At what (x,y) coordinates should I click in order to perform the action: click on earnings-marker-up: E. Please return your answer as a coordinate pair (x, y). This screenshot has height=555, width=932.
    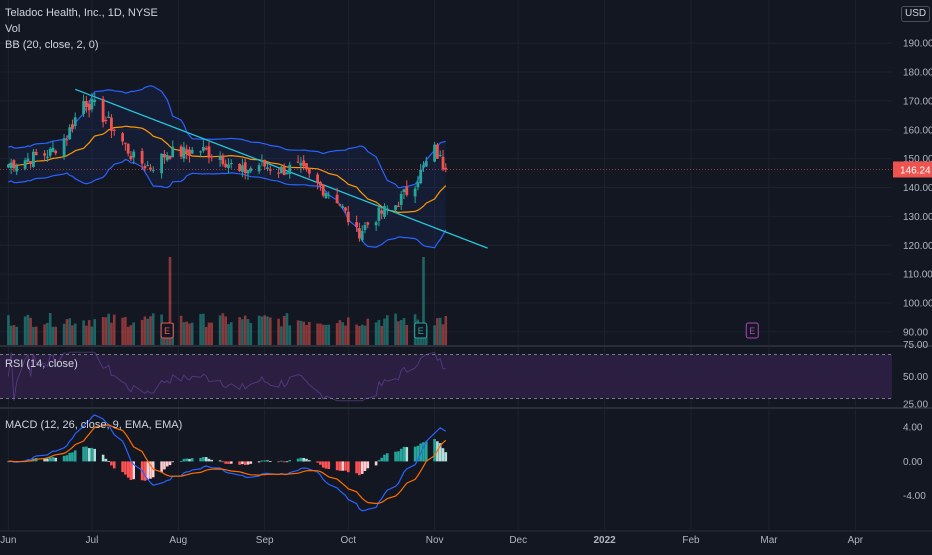
    Looking at the image, I should click on (421, 330).